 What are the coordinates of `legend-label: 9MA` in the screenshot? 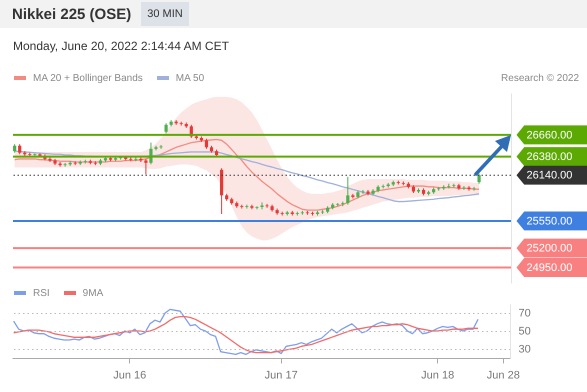 It's located at (93, 293).